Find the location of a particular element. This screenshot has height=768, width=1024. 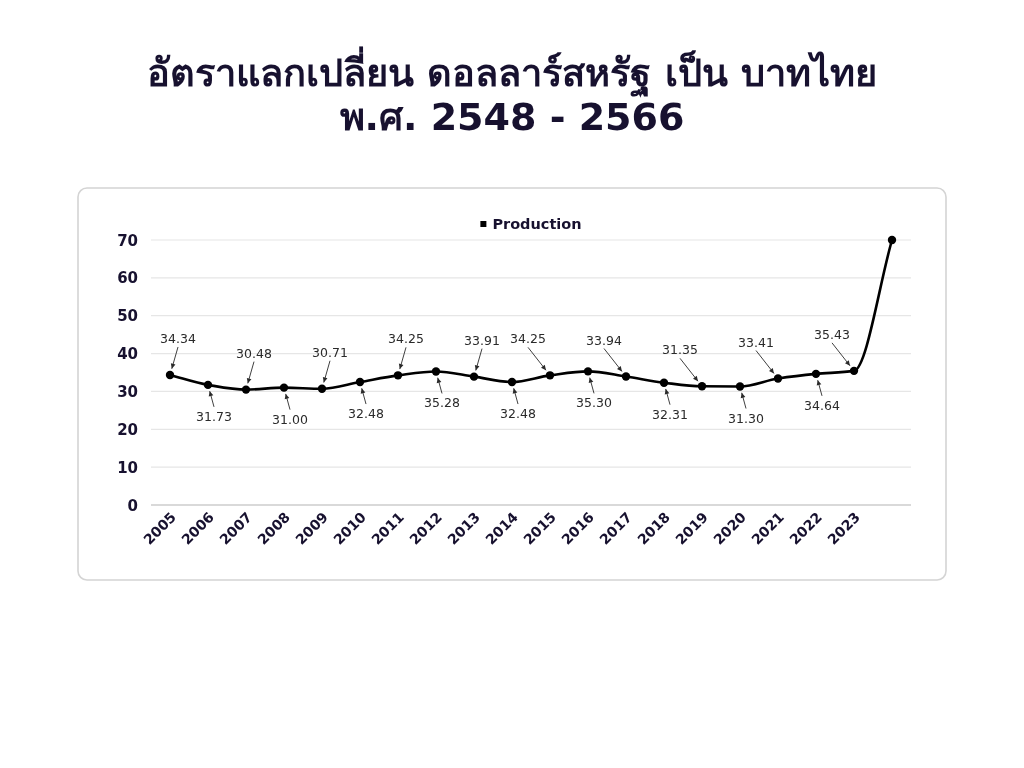

data-label: 31.30 is located at coordinates (746, 418).